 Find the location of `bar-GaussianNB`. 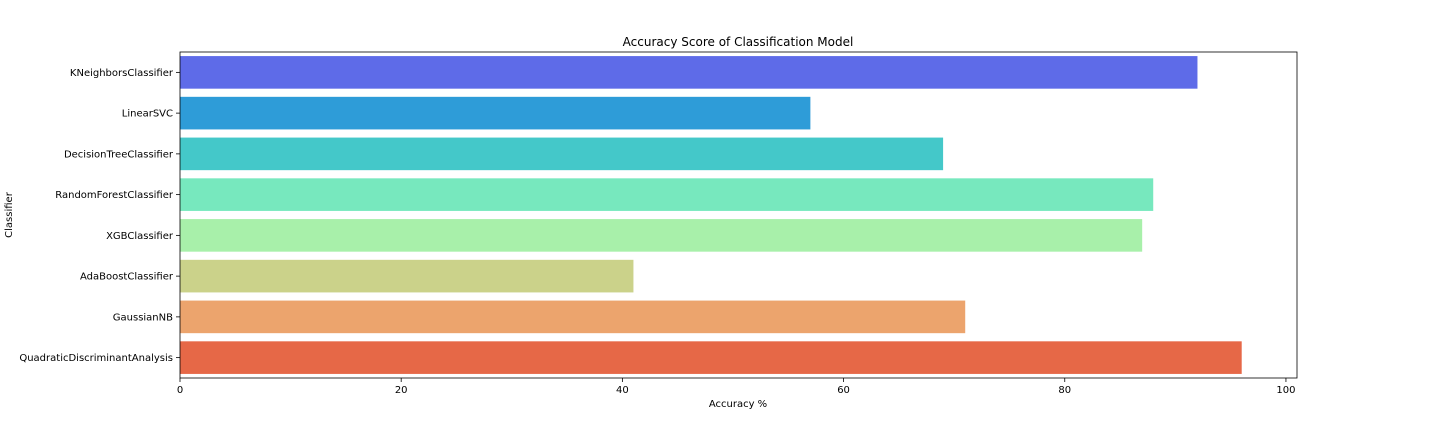

bar-GaussianNB is located at coordinates (573, 317).